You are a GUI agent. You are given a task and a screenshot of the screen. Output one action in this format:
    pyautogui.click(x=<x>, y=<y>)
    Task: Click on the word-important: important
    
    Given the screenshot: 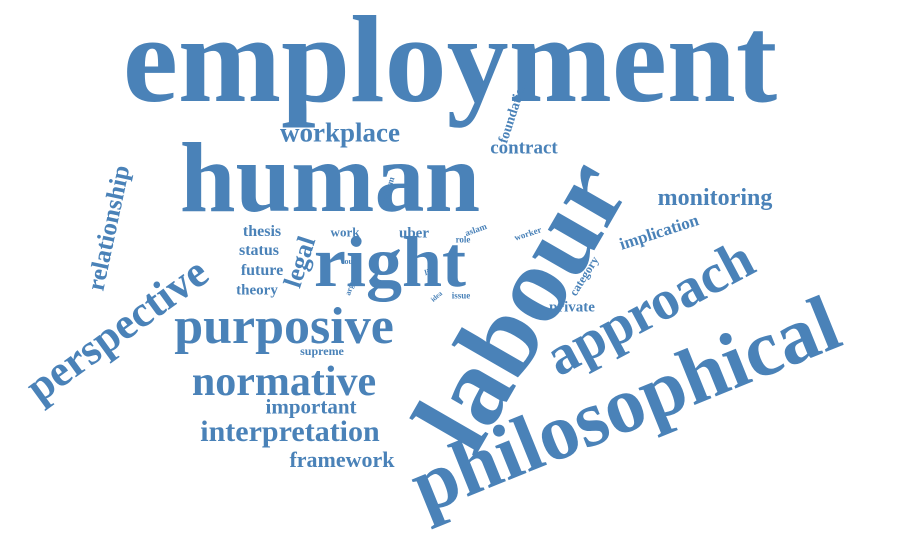 What is the action you would take?
    pyautogui.click(x=311, y=406)
    